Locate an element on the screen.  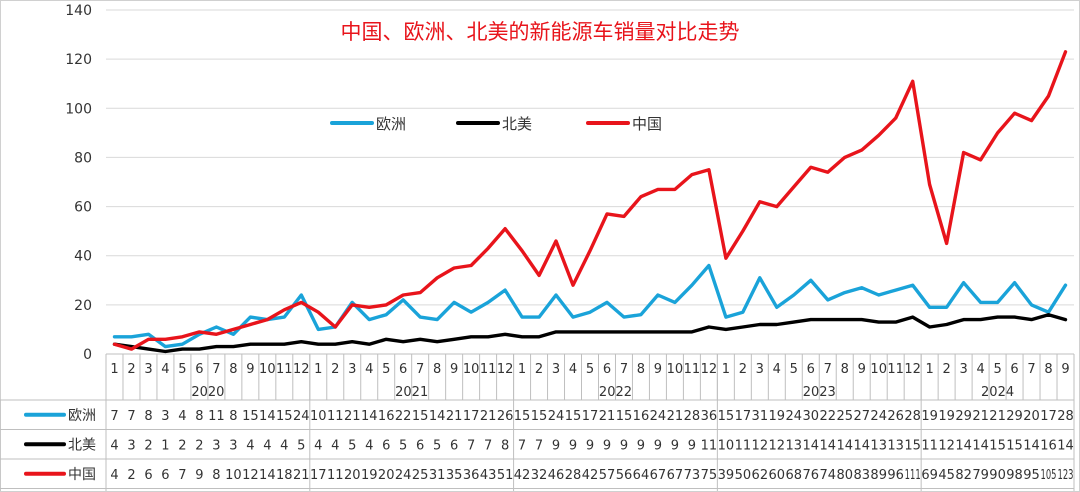
chart-title: 中国、欧洲、北美的新能源车销量对比走势 is located at coordinates (540, 32).